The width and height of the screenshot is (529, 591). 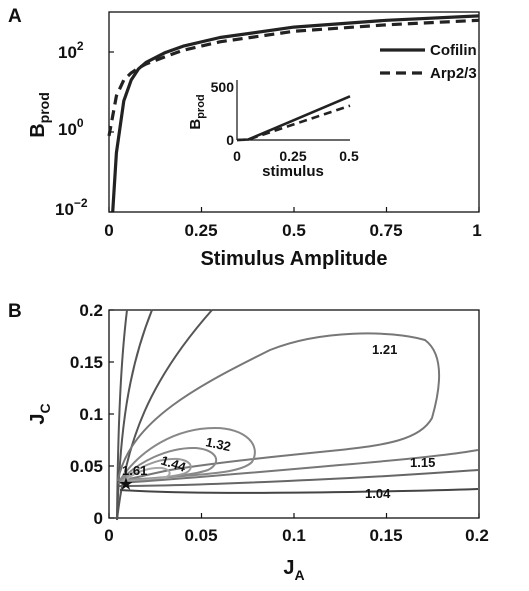 I want to click on panel-b-y-axis-label: JC, so click(x=40, y=413).